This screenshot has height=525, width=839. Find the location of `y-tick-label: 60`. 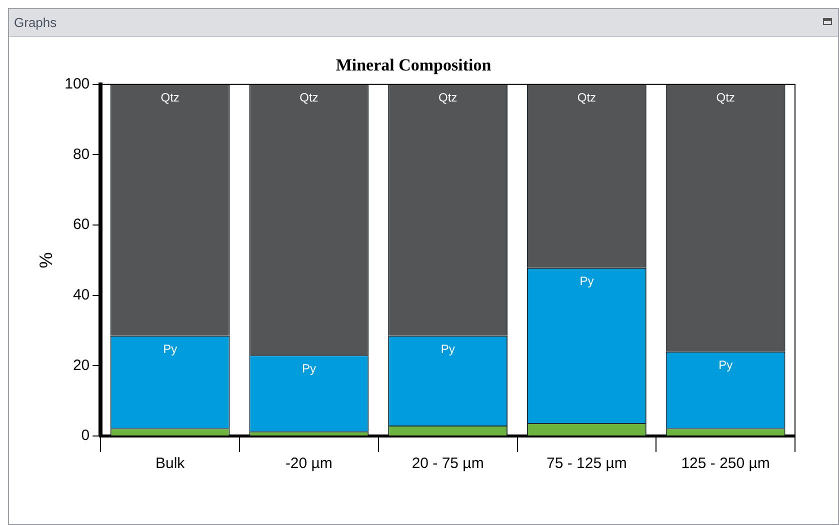

y-tick-label: 60 is located at coordinates (81, 225).